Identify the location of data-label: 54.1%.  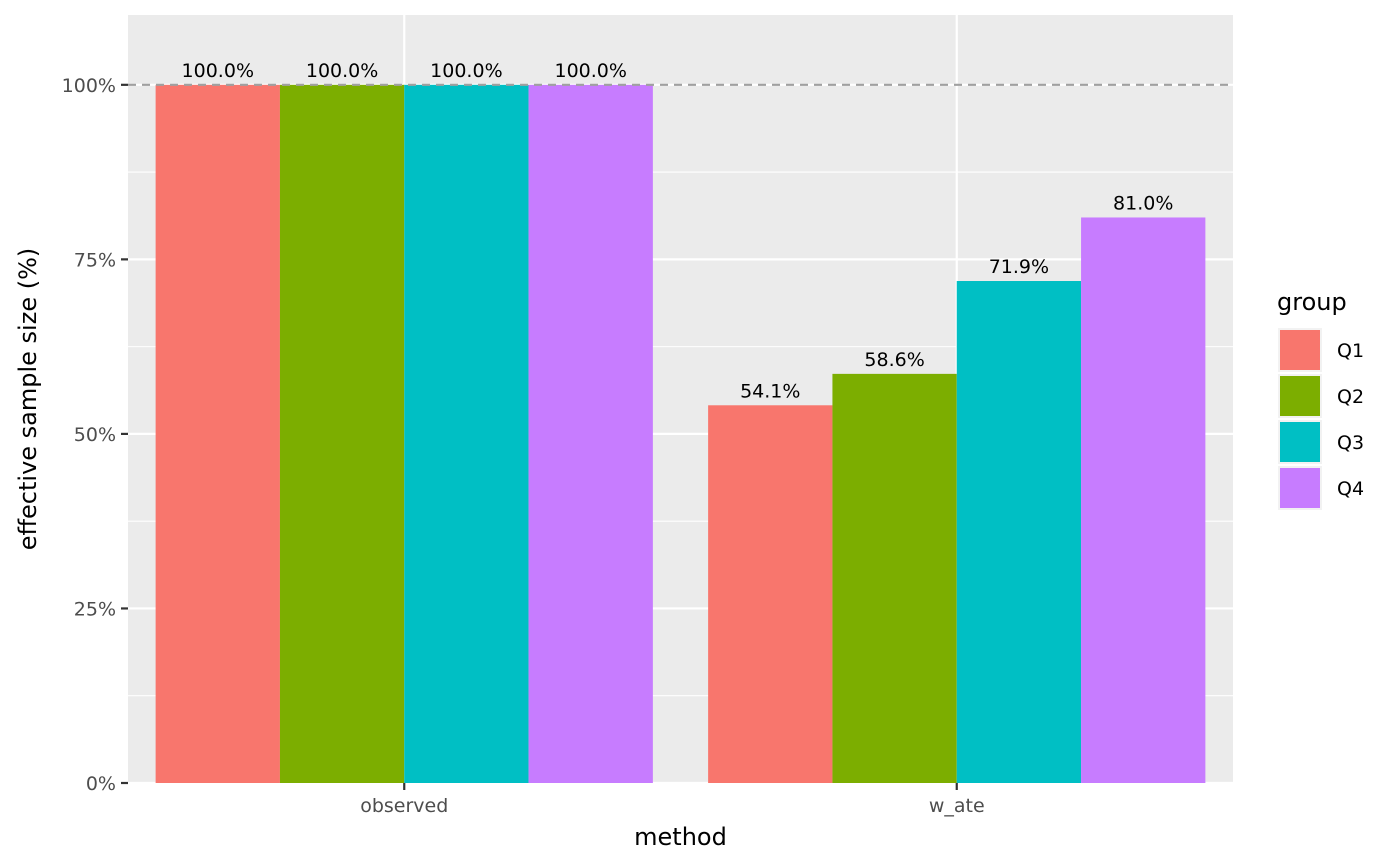
(770, 391).